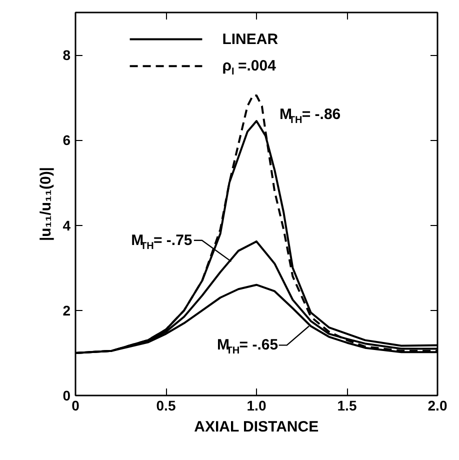 Image resolution: width=459 pixels, height=460 pixels. What do you see at coordinates (66, 225) in the screenshot?
I see `y-tick-label: 4` at bounding box center [66, 225].